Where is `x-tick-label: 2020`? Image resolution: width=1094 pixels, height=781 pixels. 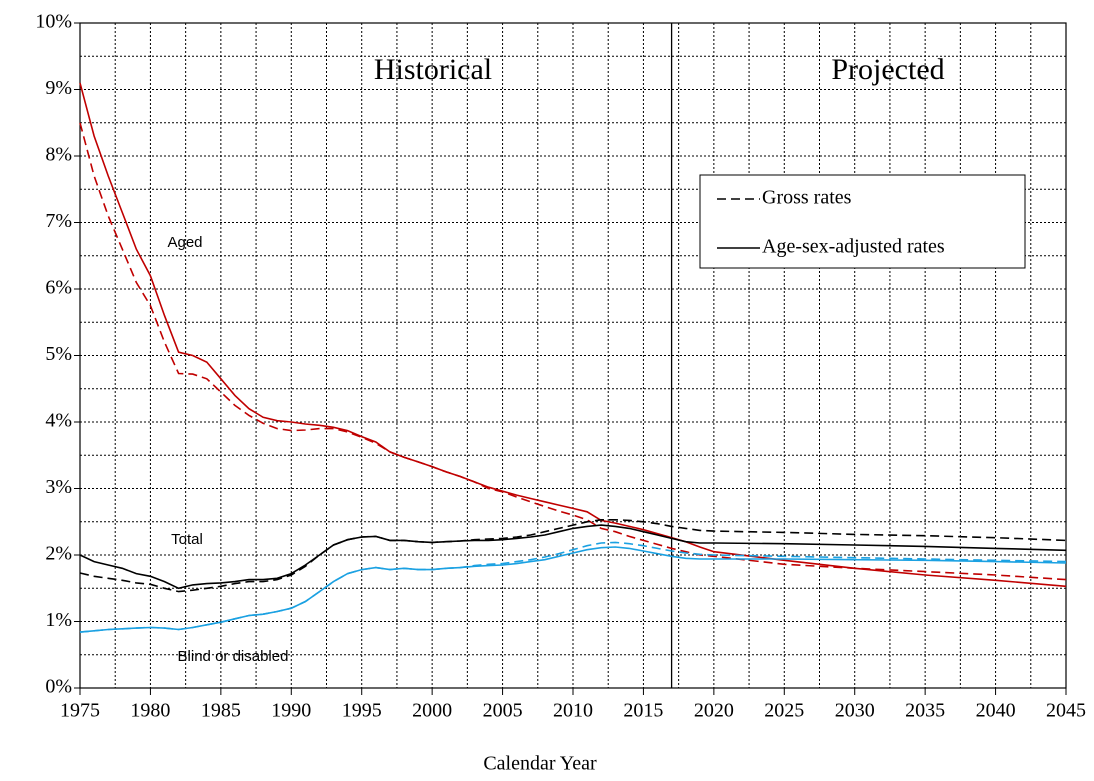 x-tick-label: 2020 is located at coordinates (714, 711).